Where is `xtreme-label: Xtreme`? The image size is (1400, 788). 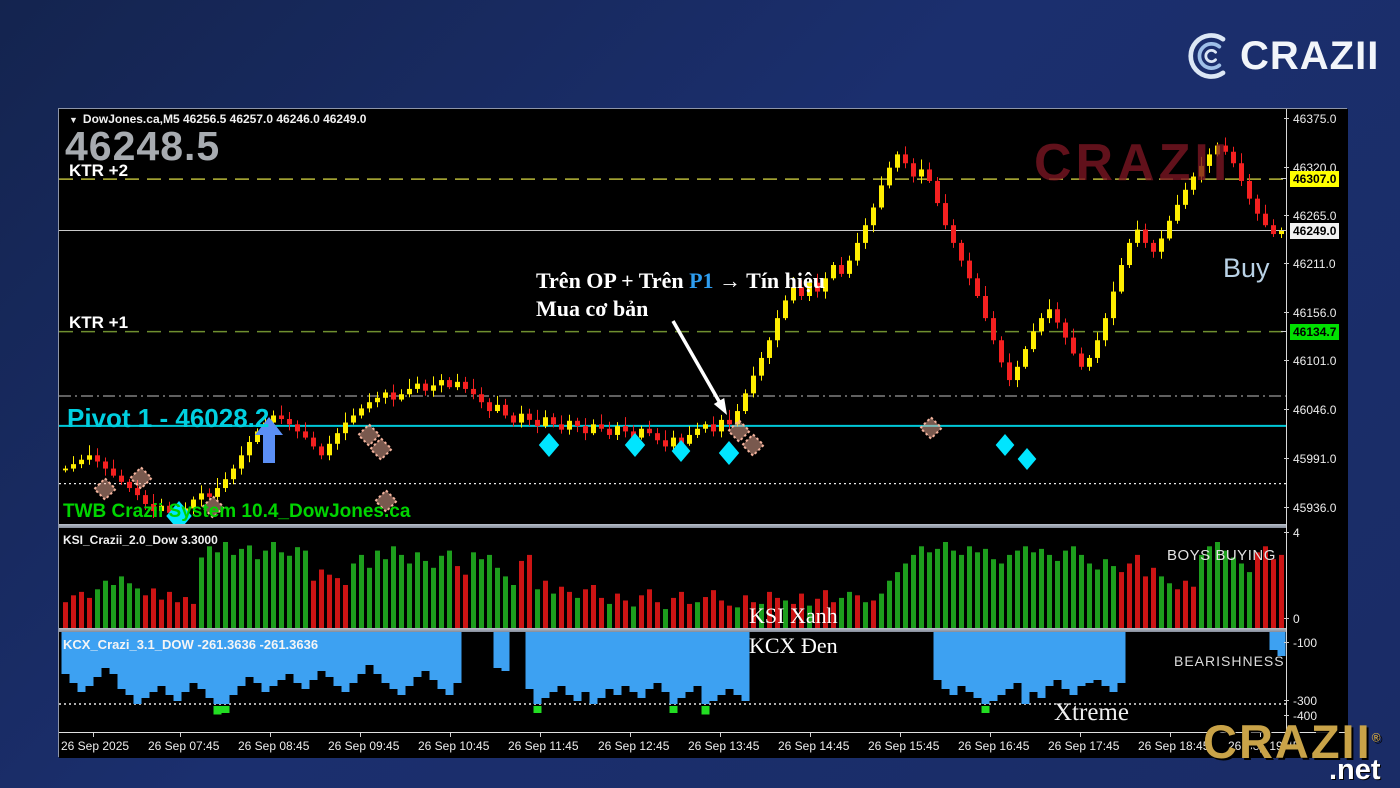
xtreme-label: Xtreme is located at coordinates (1091, 712).